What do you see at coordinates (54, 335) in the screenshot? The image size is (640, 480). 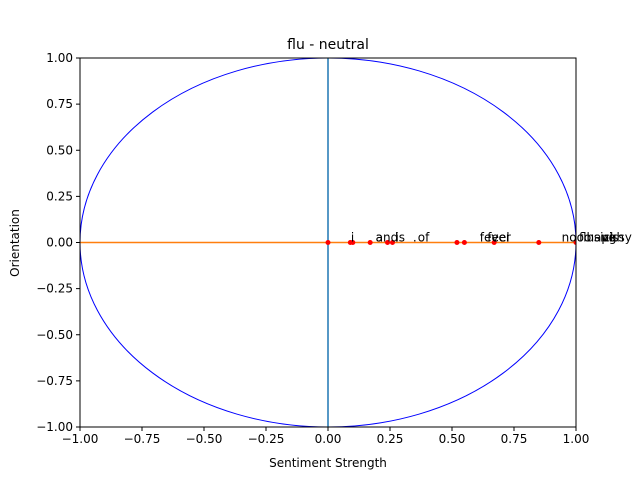 I see `y-tick-label: −0.50` at bounding box center [54, 335].